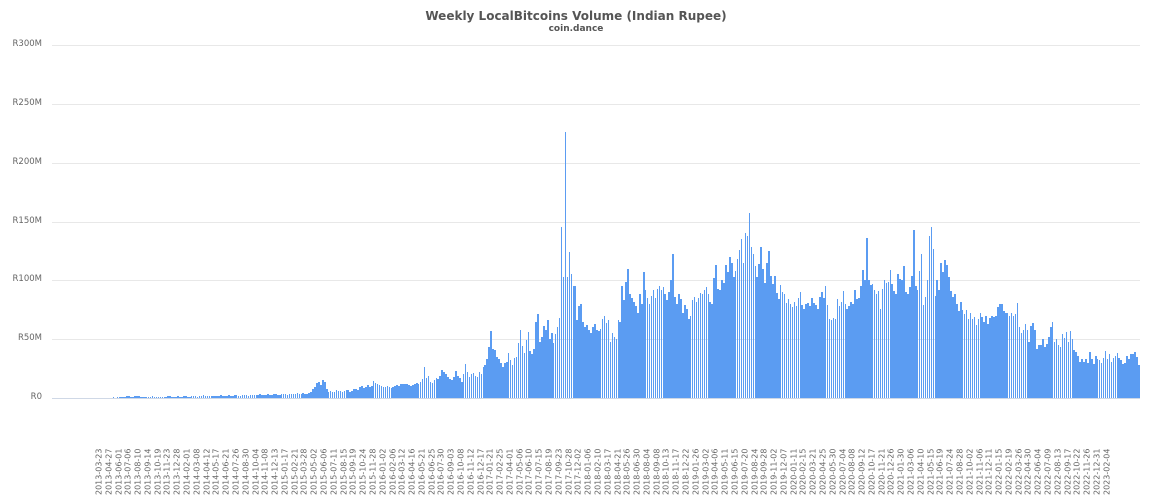  I want to click on x-tick-label: 2016-02-06, so click(392, 472).